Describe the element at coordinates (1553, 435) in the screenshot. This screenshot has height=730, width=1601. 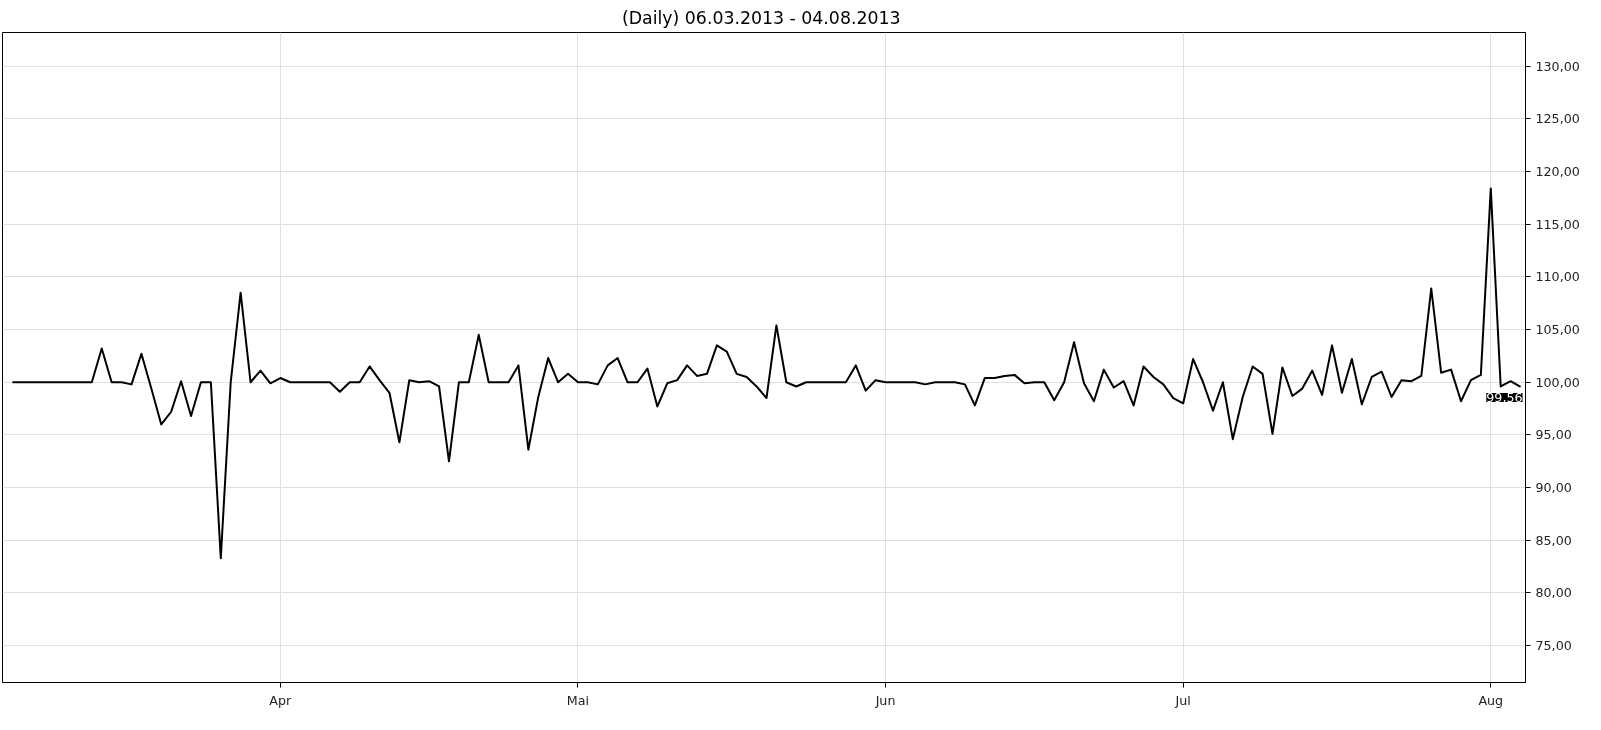
I see `y-tick-label: 95,00` at that location.